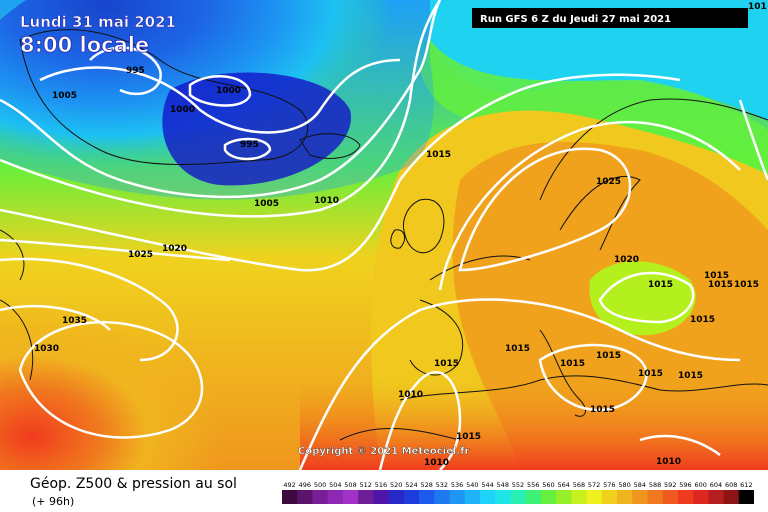 The width and height of the screenshot is (768, 512). I want to click on isobar-label: 1035, so click(74, 321).